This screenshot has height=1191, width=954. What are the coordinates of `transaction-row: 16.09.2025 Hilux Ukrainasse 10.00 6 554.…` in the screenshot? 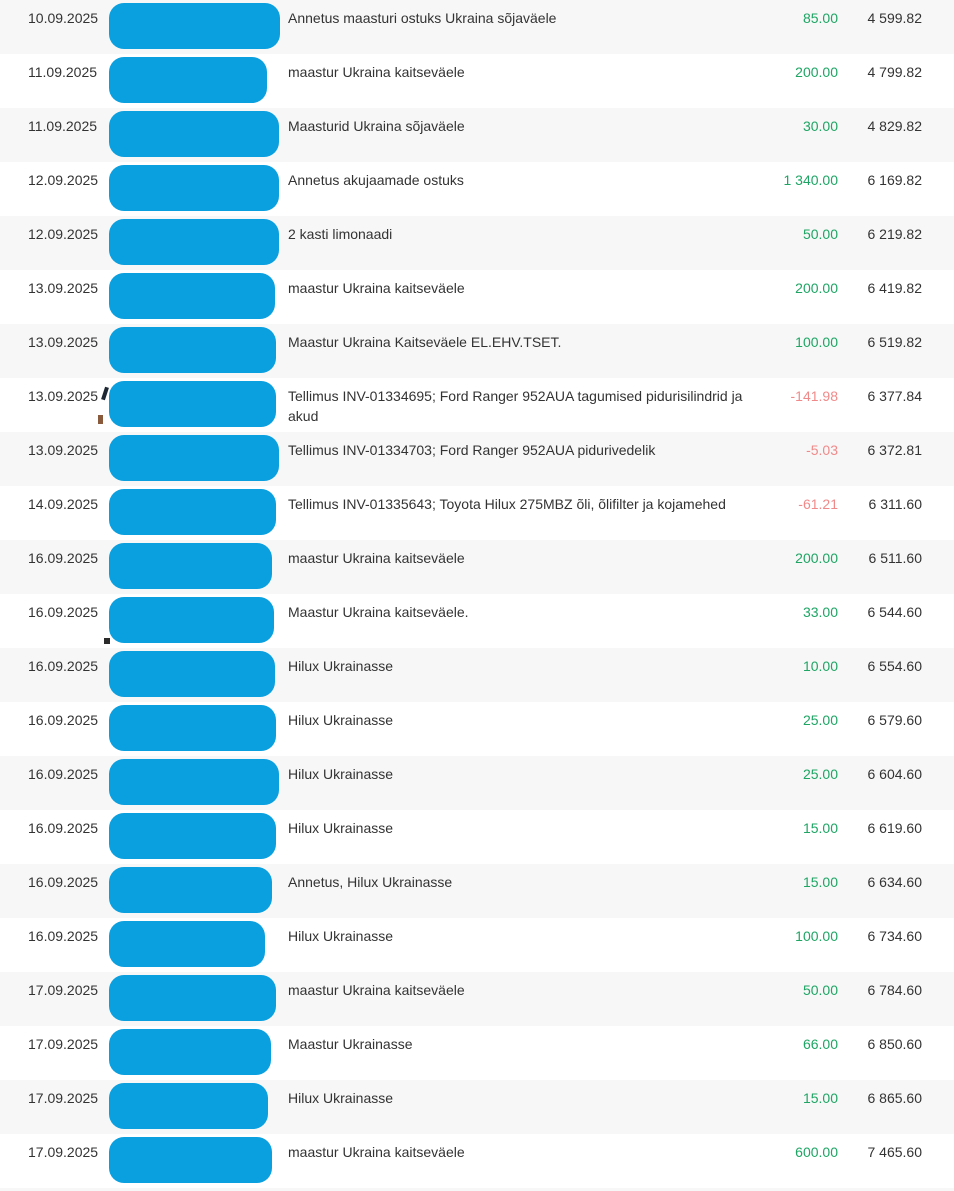 It's located at (477, 675).